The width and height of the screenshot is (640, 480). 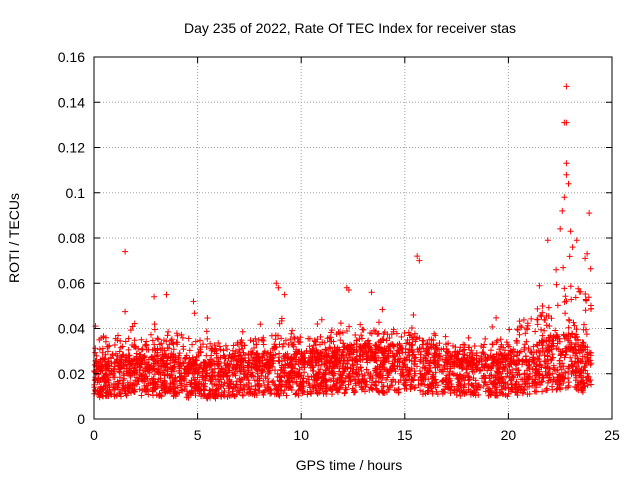 What do you see at coordinates (612, 435) in the screenshot?
I see `x-tick-label: 25` at bounding box center [612, 435].